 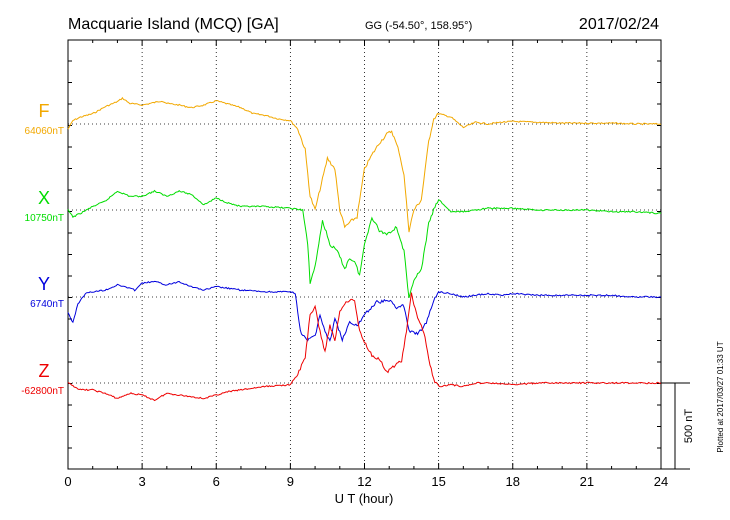 I want to click on series-name-z: Z, so click(x=44, y=371).